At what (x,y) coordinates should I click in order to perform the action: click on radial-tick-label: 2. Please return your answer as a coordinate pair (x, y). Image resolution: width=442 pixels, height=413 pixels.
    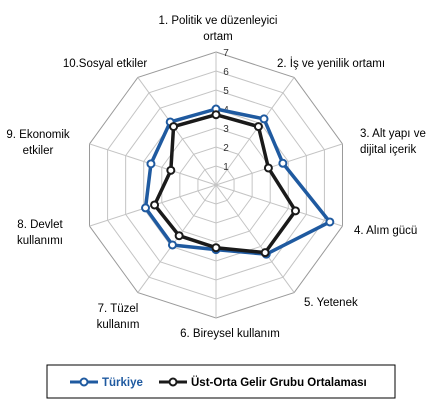
    Looking at the image, I should click on (226, 148).